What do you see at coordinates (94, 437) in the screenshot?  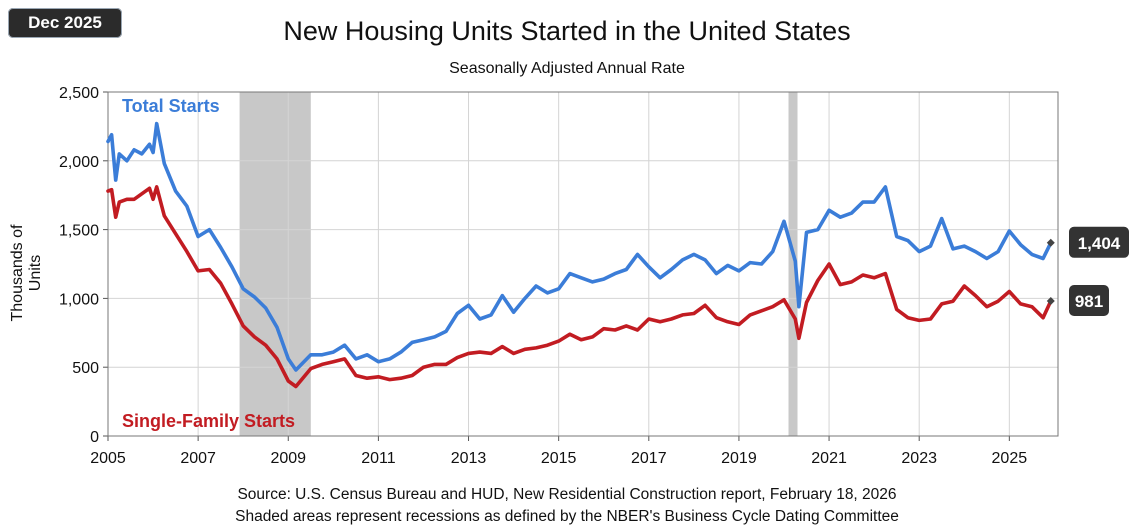 I see `y-tick-label-0: 0` at bounding box center [94, 437].